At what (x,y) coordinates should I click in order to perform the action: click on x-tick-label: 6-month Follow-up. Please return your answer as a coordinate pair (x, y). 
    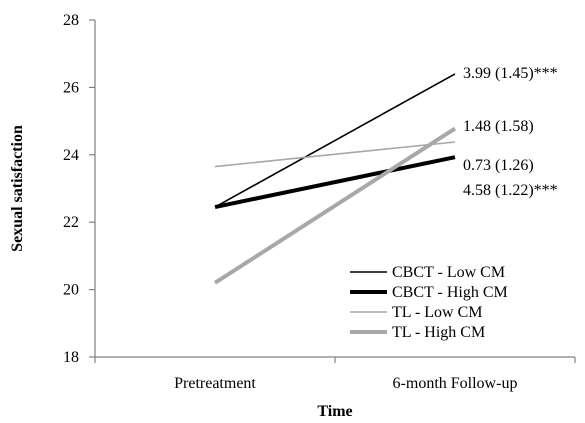
    Looking at the image, I should click on (455, 383).